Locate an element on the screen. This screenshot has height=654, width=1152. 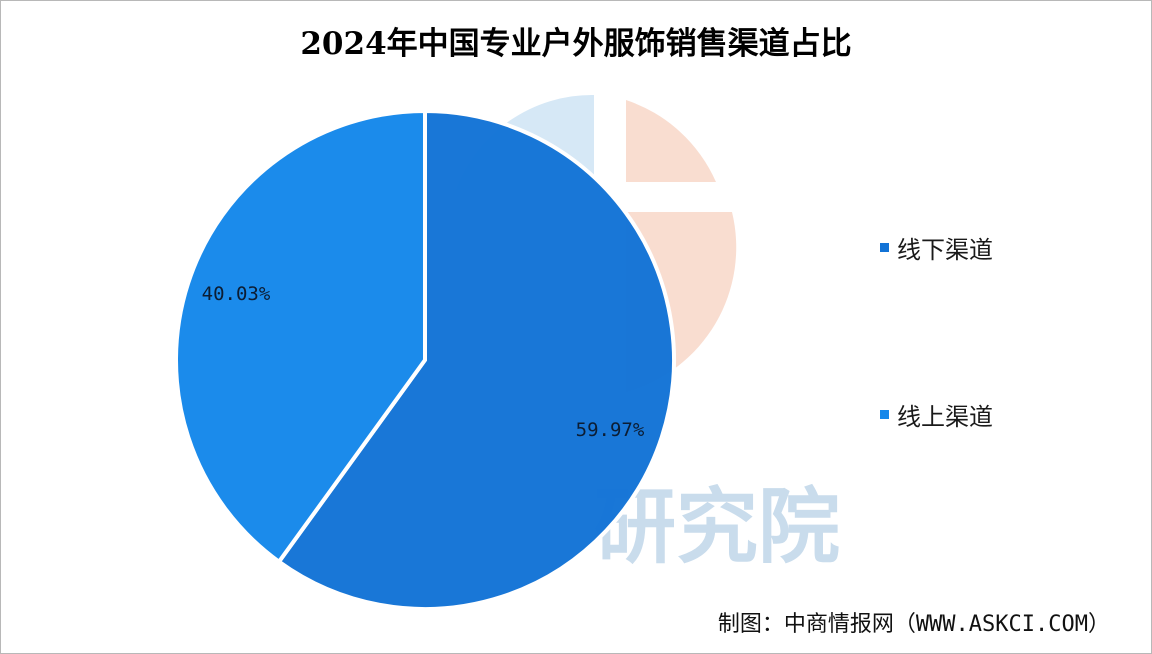
watermark-logo-orange is located at coordinates (671, 141).